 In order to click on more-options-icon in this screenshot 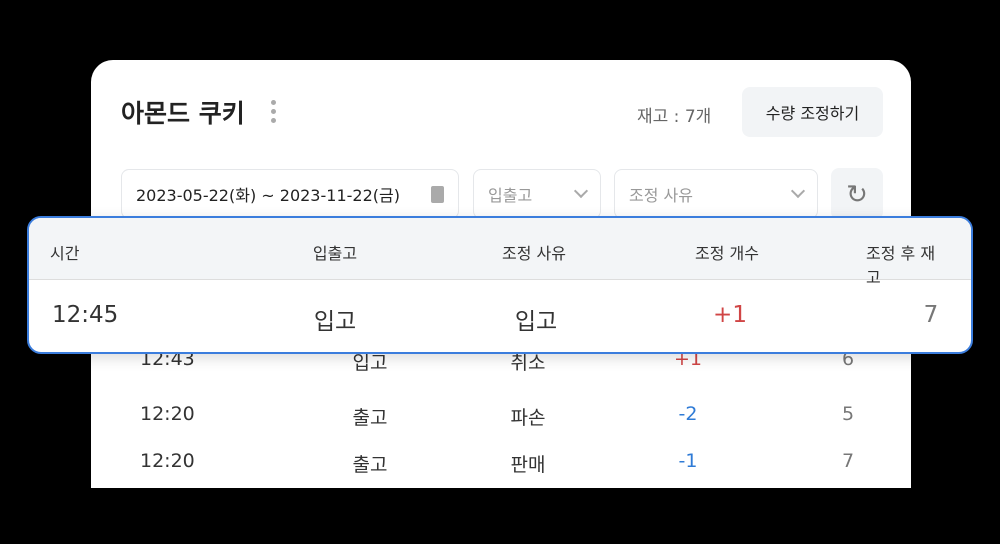, I will do `click(274, 112)`.